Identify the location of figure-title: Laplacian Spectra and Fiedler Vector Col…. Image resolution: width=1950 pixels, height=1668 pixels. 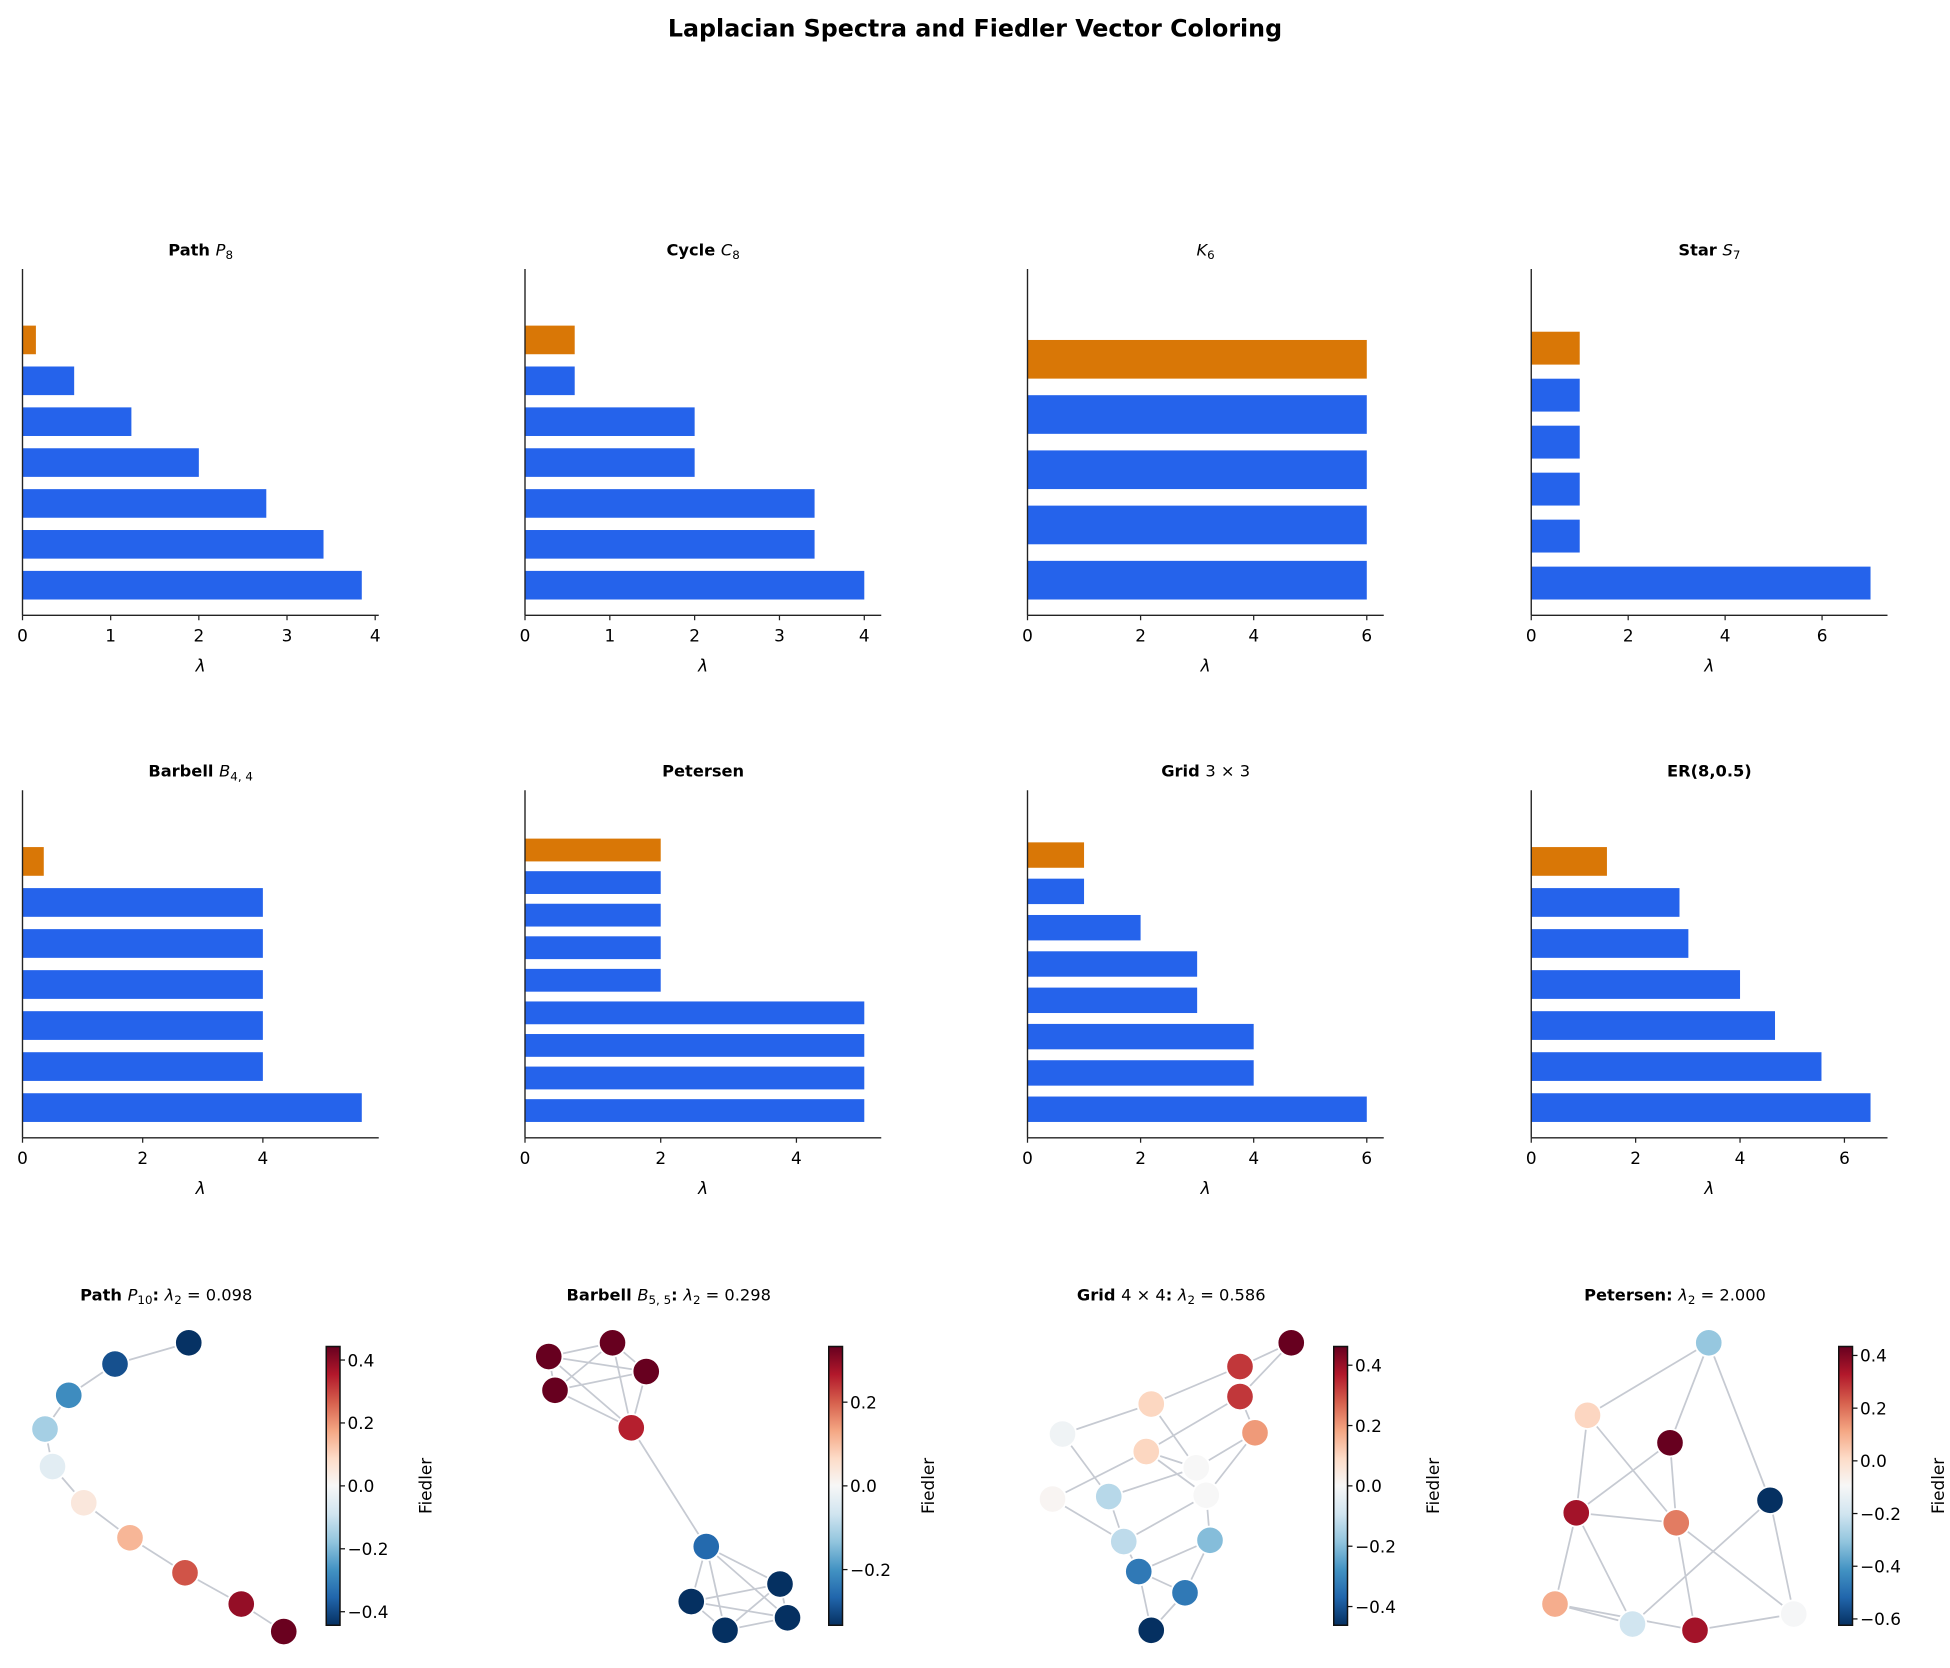
(975, 29).